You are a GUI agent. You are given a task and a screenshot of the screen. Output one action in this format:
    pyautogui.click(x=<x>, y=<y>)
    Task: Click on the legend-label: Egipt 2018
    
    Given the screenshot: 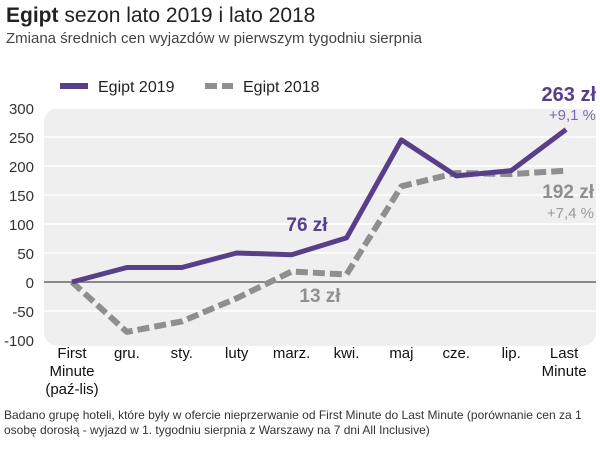 What is the action you would take?
    pyautogui.click(x=281, y=87)
    